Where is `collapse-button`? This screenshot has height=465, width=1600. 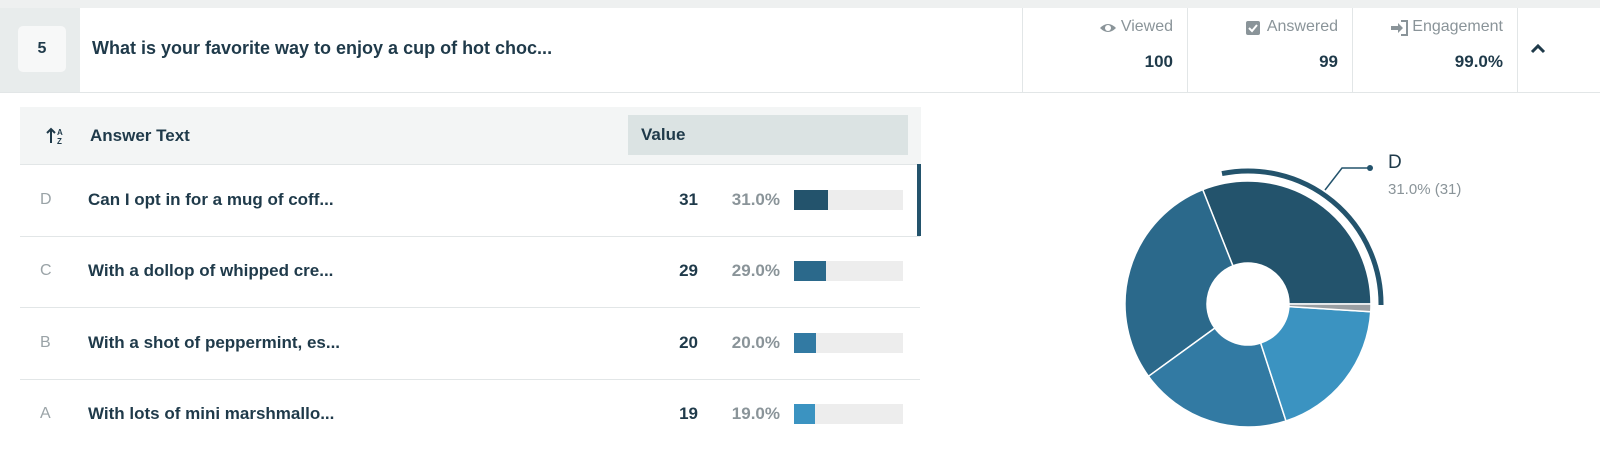
collapse-button is located at coordinates (1538, 49).